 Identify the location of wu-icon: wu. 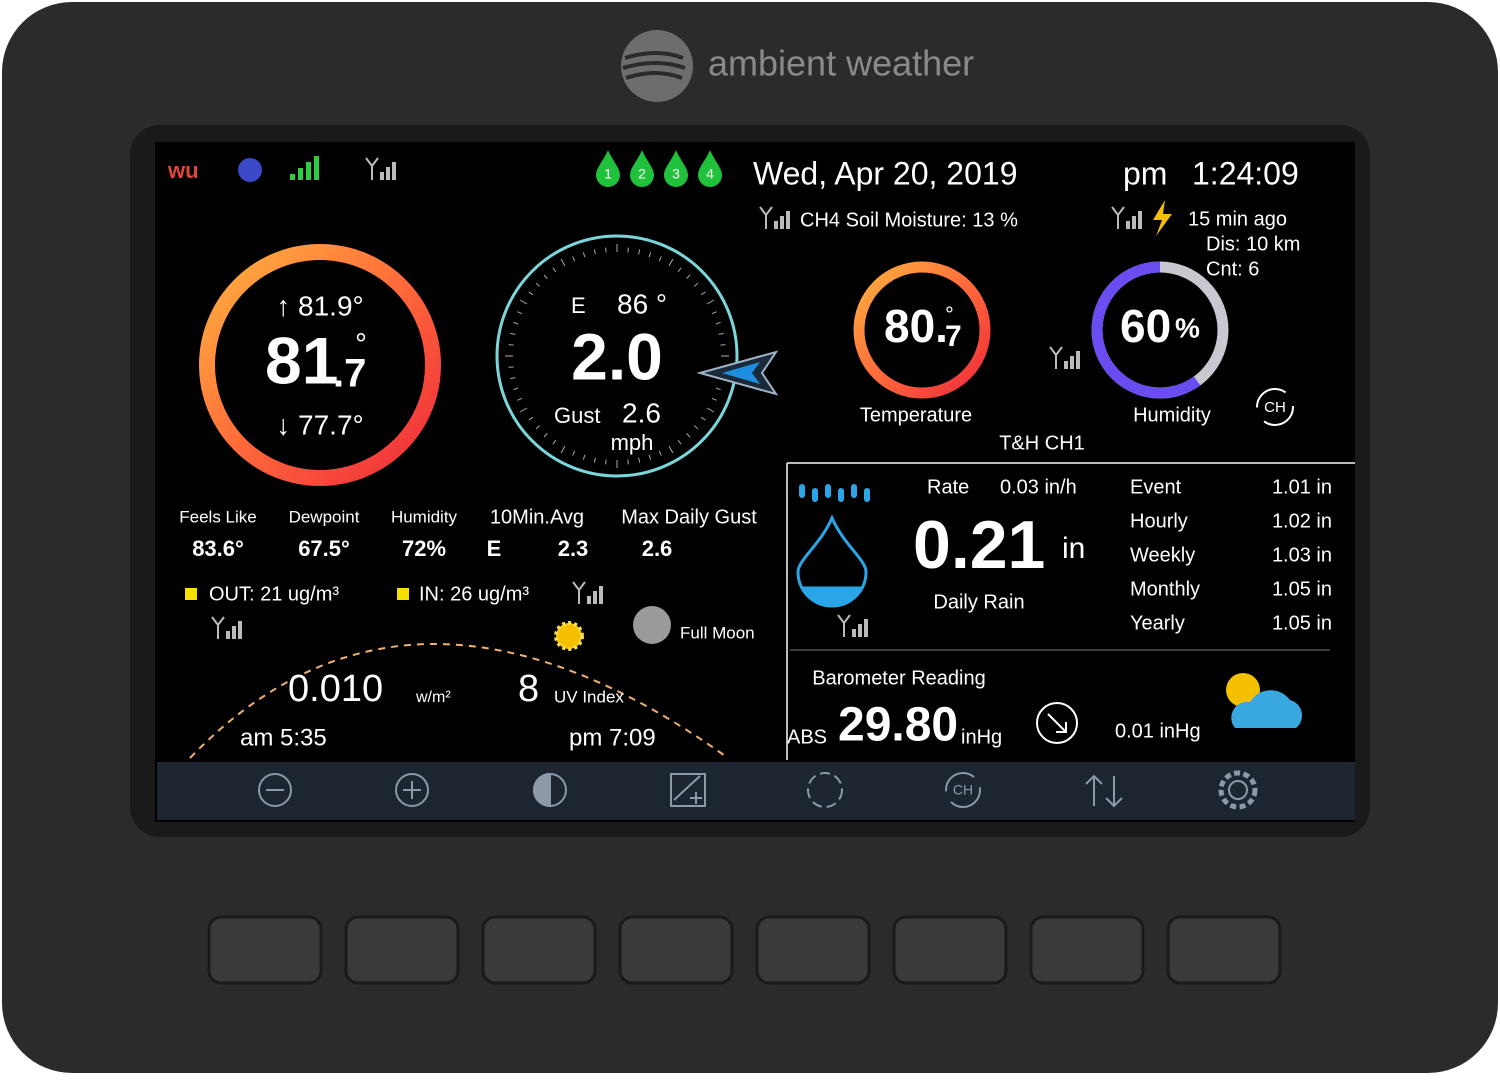
(183, 170).